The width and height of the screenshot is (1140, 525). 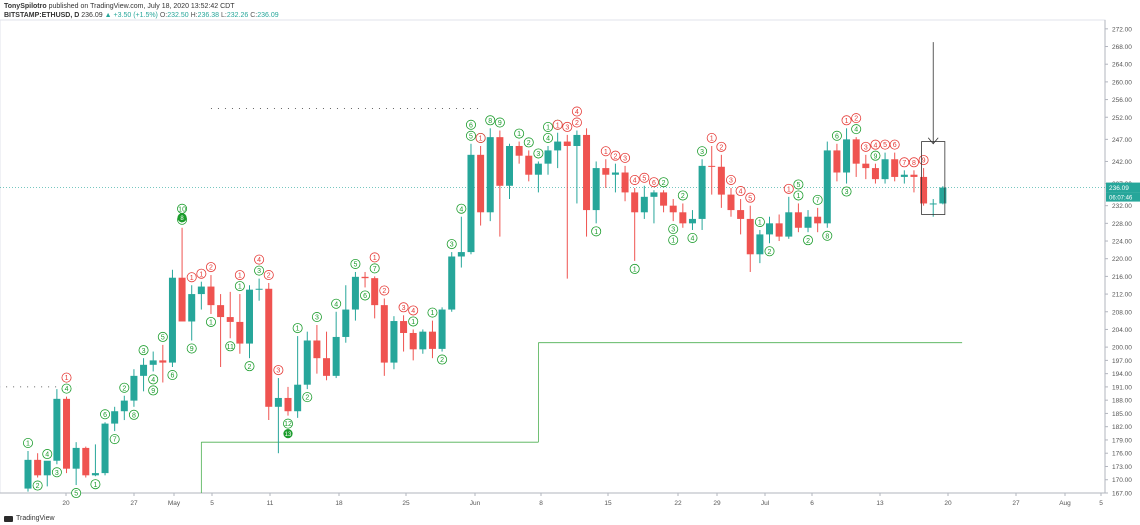 I want to click on author-name: TonySpilotro, so click(x=25, y=6).